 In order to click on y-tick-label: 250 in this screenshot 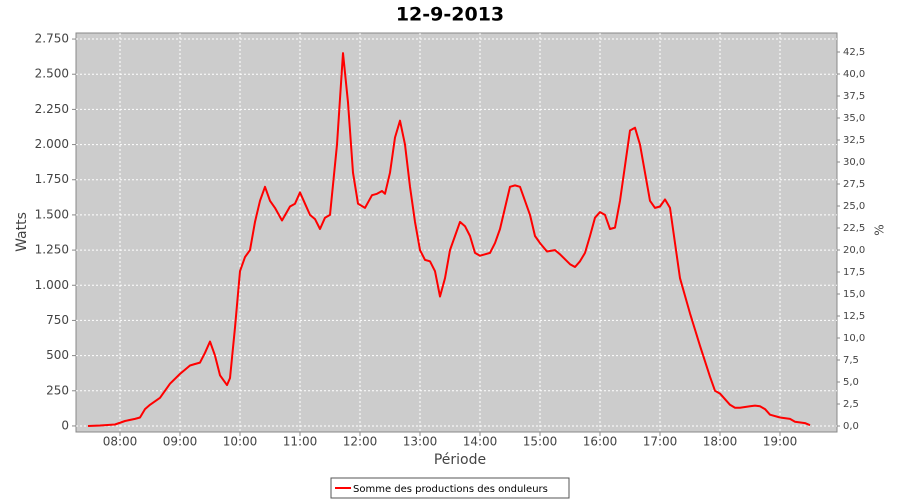, I will do `click(57, 390)`.